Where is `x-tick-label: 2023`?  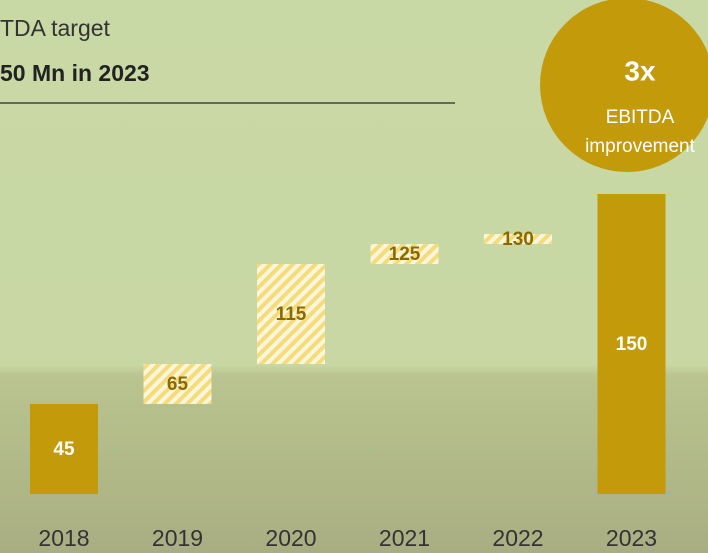 x-tick-label: 2023 is located at coordinates (631, 538).